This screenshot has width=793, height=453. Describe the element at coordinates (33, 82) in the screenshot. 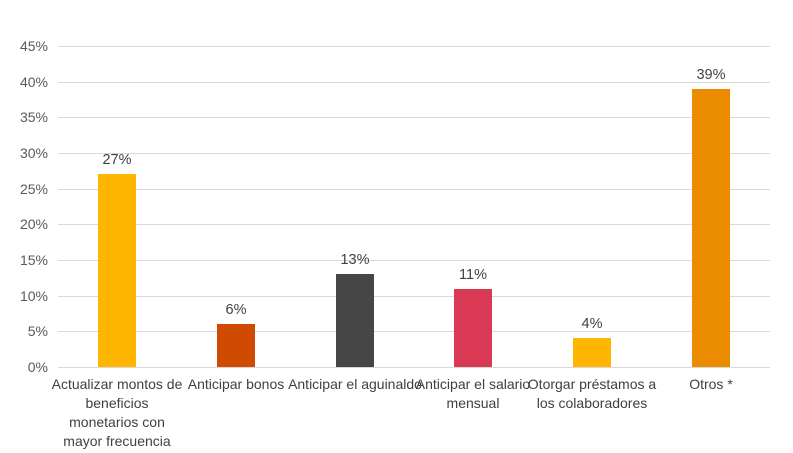

I see `y-tick-label: 40%` at that location.